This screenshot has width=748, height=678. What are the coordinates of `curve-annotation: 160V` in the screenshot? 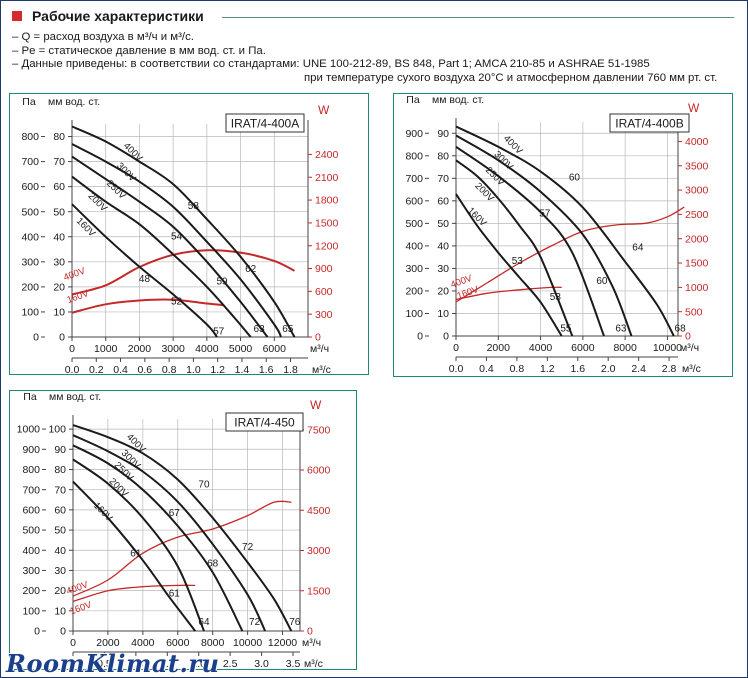 It's located at (81, 608).